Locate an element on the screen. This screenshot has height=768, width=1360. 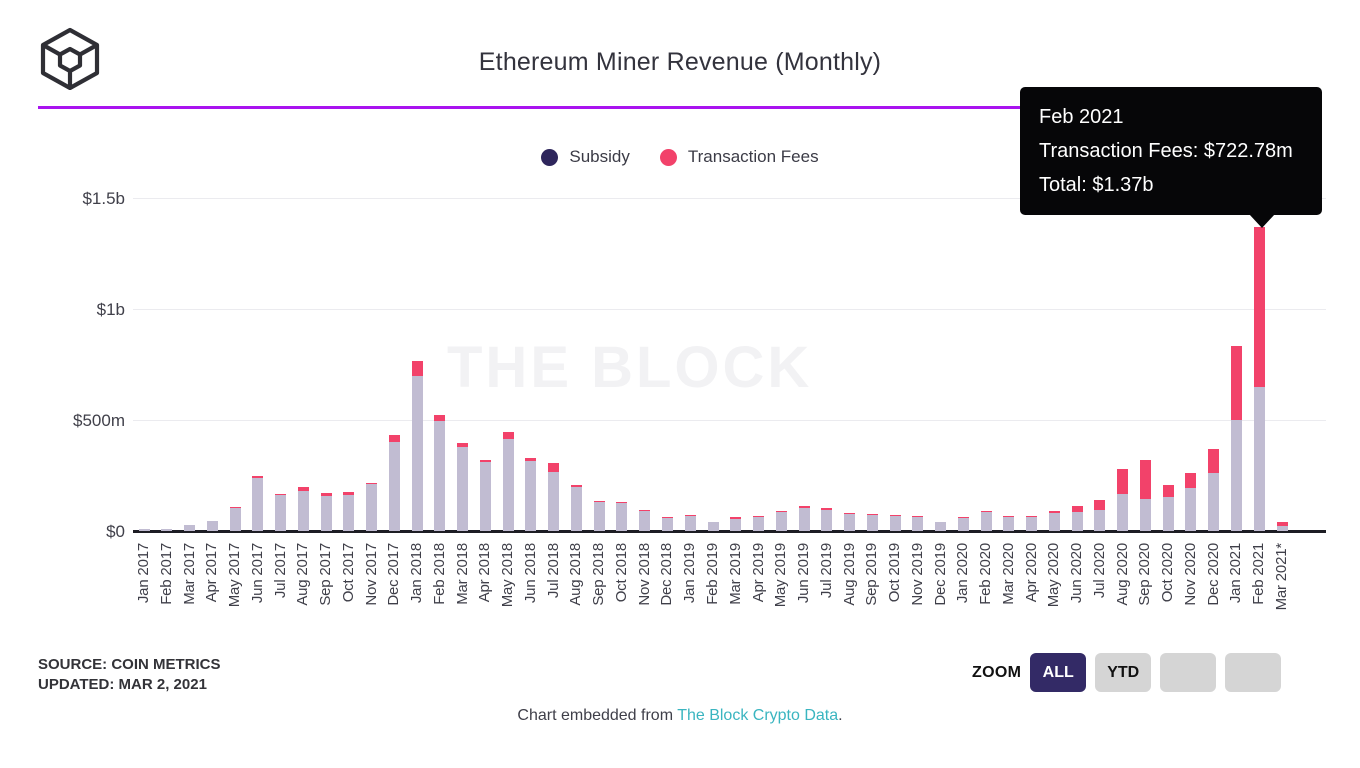
bar-jul-2020 is located at coordinates (1100, 515).